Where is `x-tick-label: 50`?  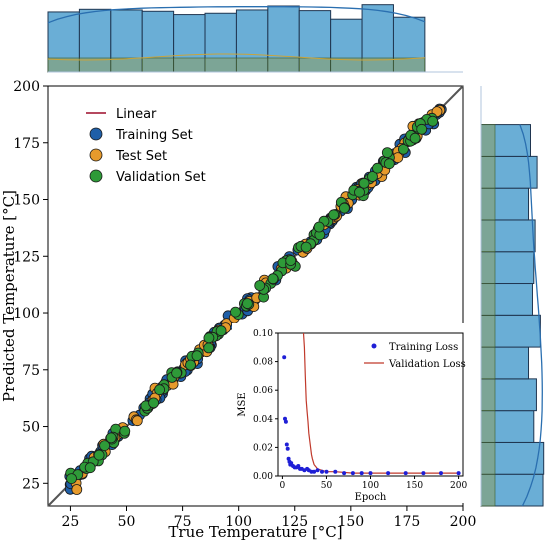
x-tick-label: 50 is located at coordinates (127, 522).